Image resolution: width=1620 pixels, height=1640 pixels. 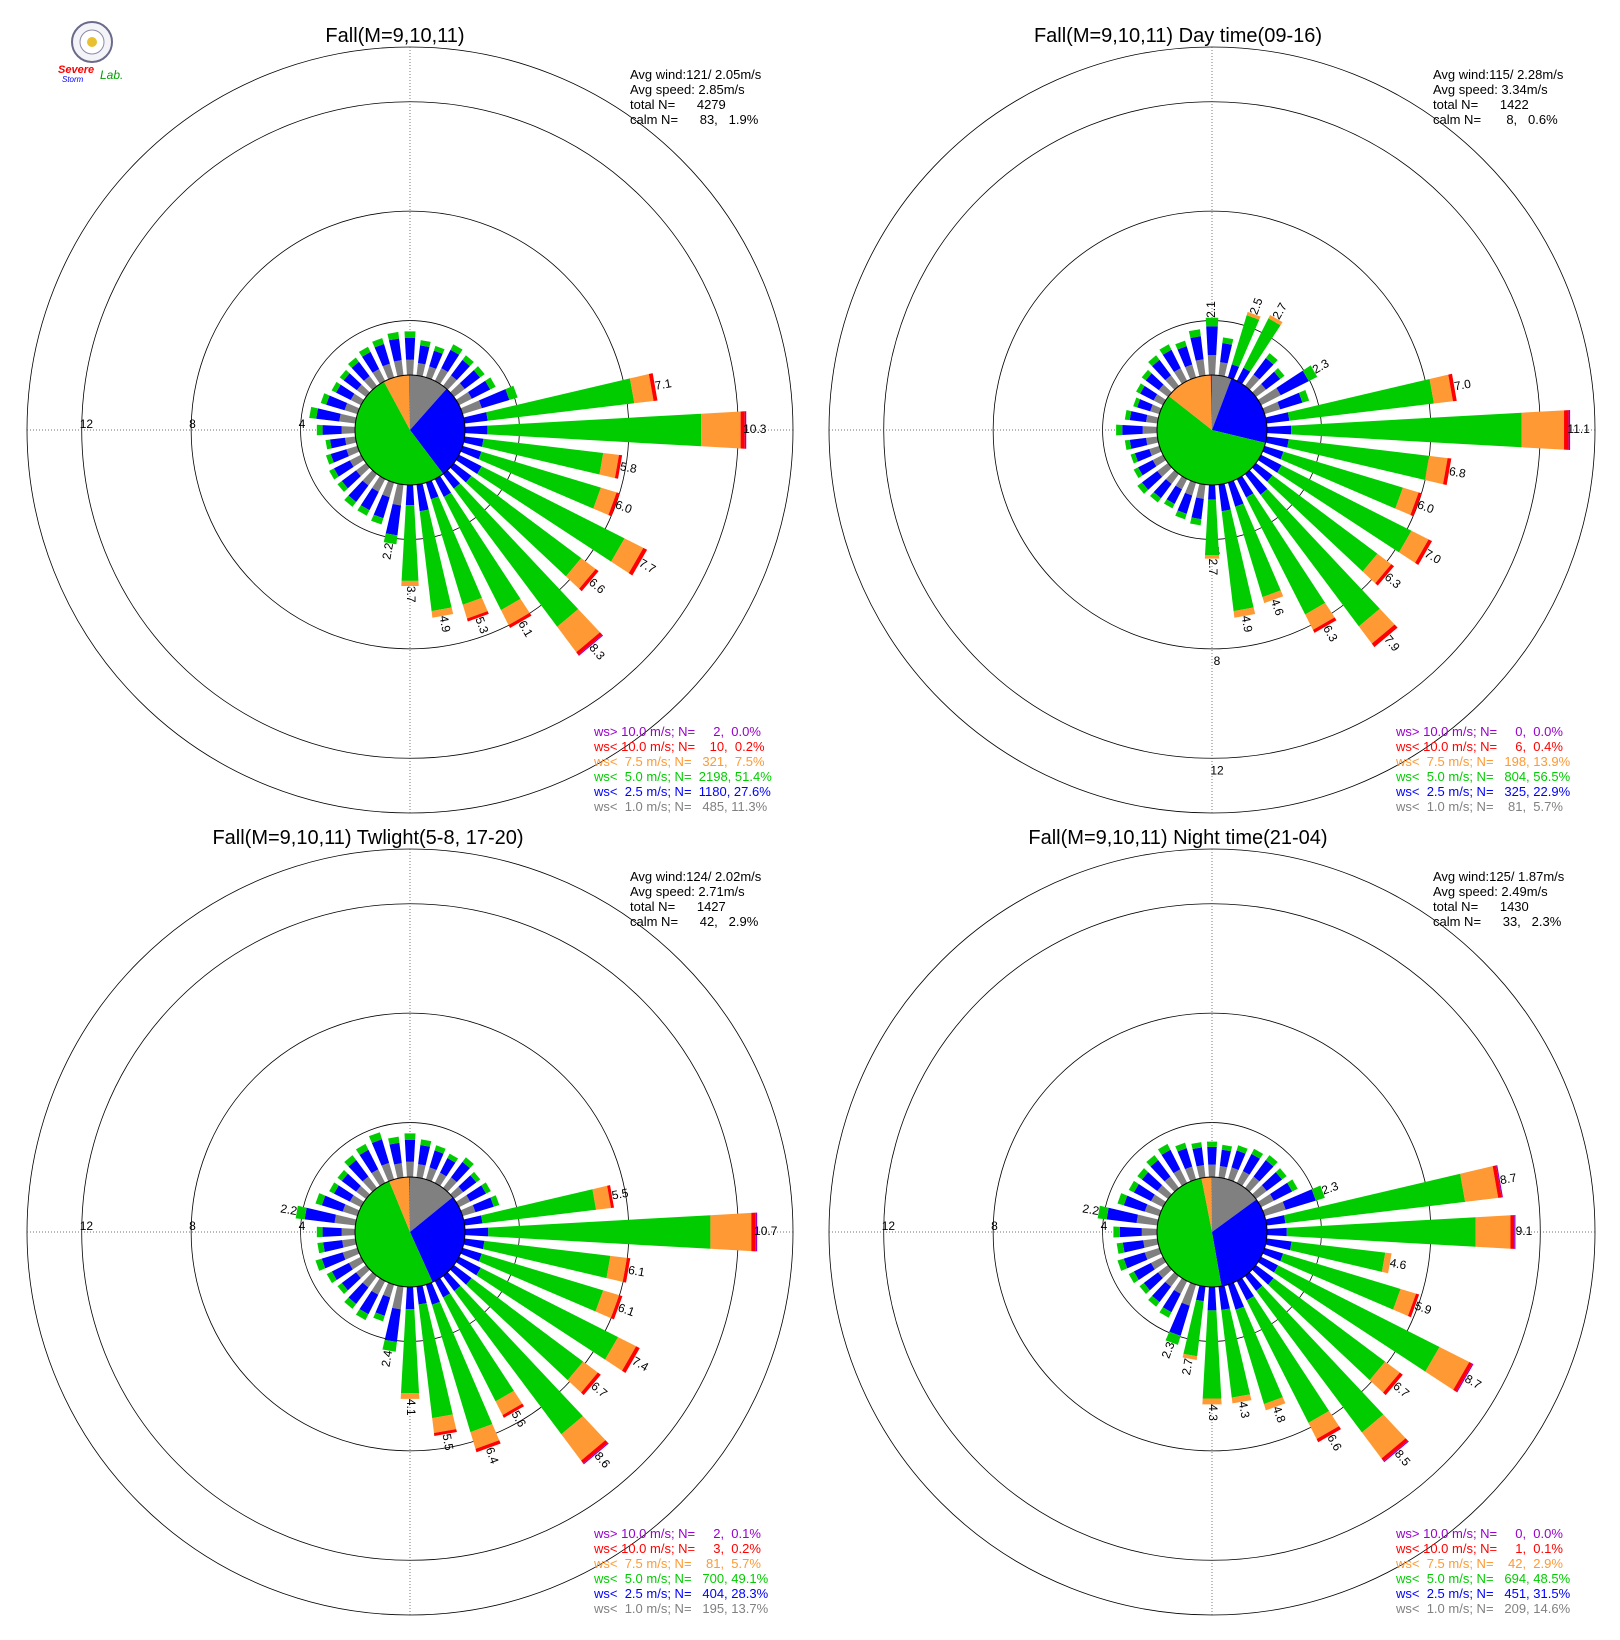 What do you see at coordinates (362, 1271) in the screenshot?
I see `sector-bar-230-gray` at bounding box center [362, 1271].